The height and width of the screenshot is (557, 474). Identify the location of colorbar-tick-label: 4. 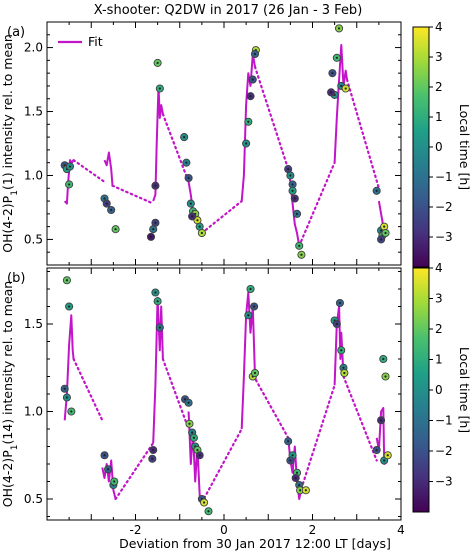
(439, 268).